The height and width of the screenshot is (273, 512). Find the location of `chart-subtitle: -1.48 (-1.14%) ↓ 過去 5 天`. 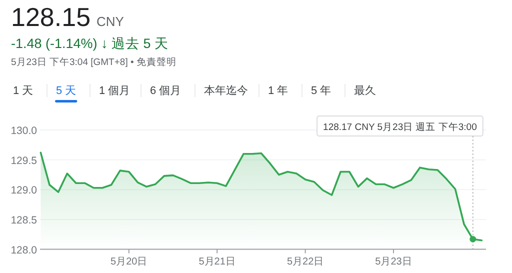

chart-subtitle: -1.48 (-1.14%) ↓ 過去 5 天 is located at coordinates (90, 43).